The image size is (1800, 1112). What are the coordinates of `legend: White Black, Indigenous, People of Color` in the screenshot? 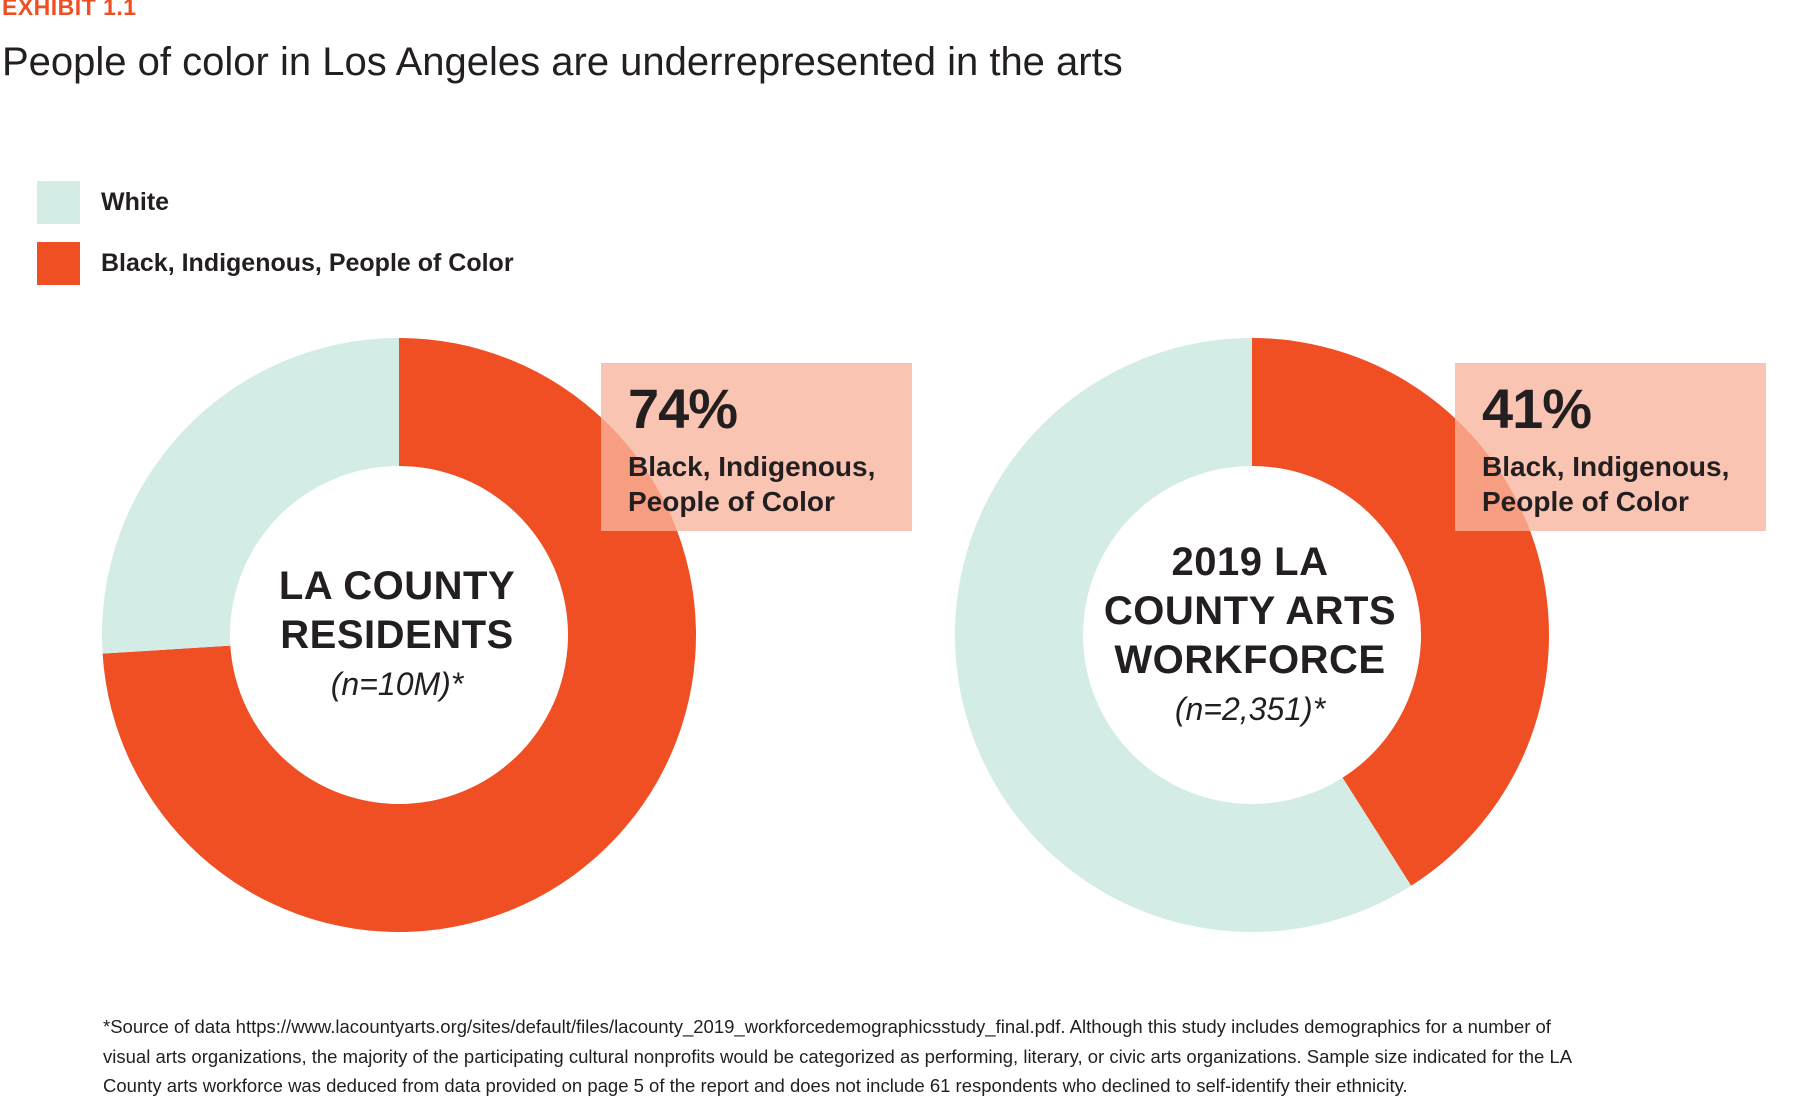 It's located at (275, 241).